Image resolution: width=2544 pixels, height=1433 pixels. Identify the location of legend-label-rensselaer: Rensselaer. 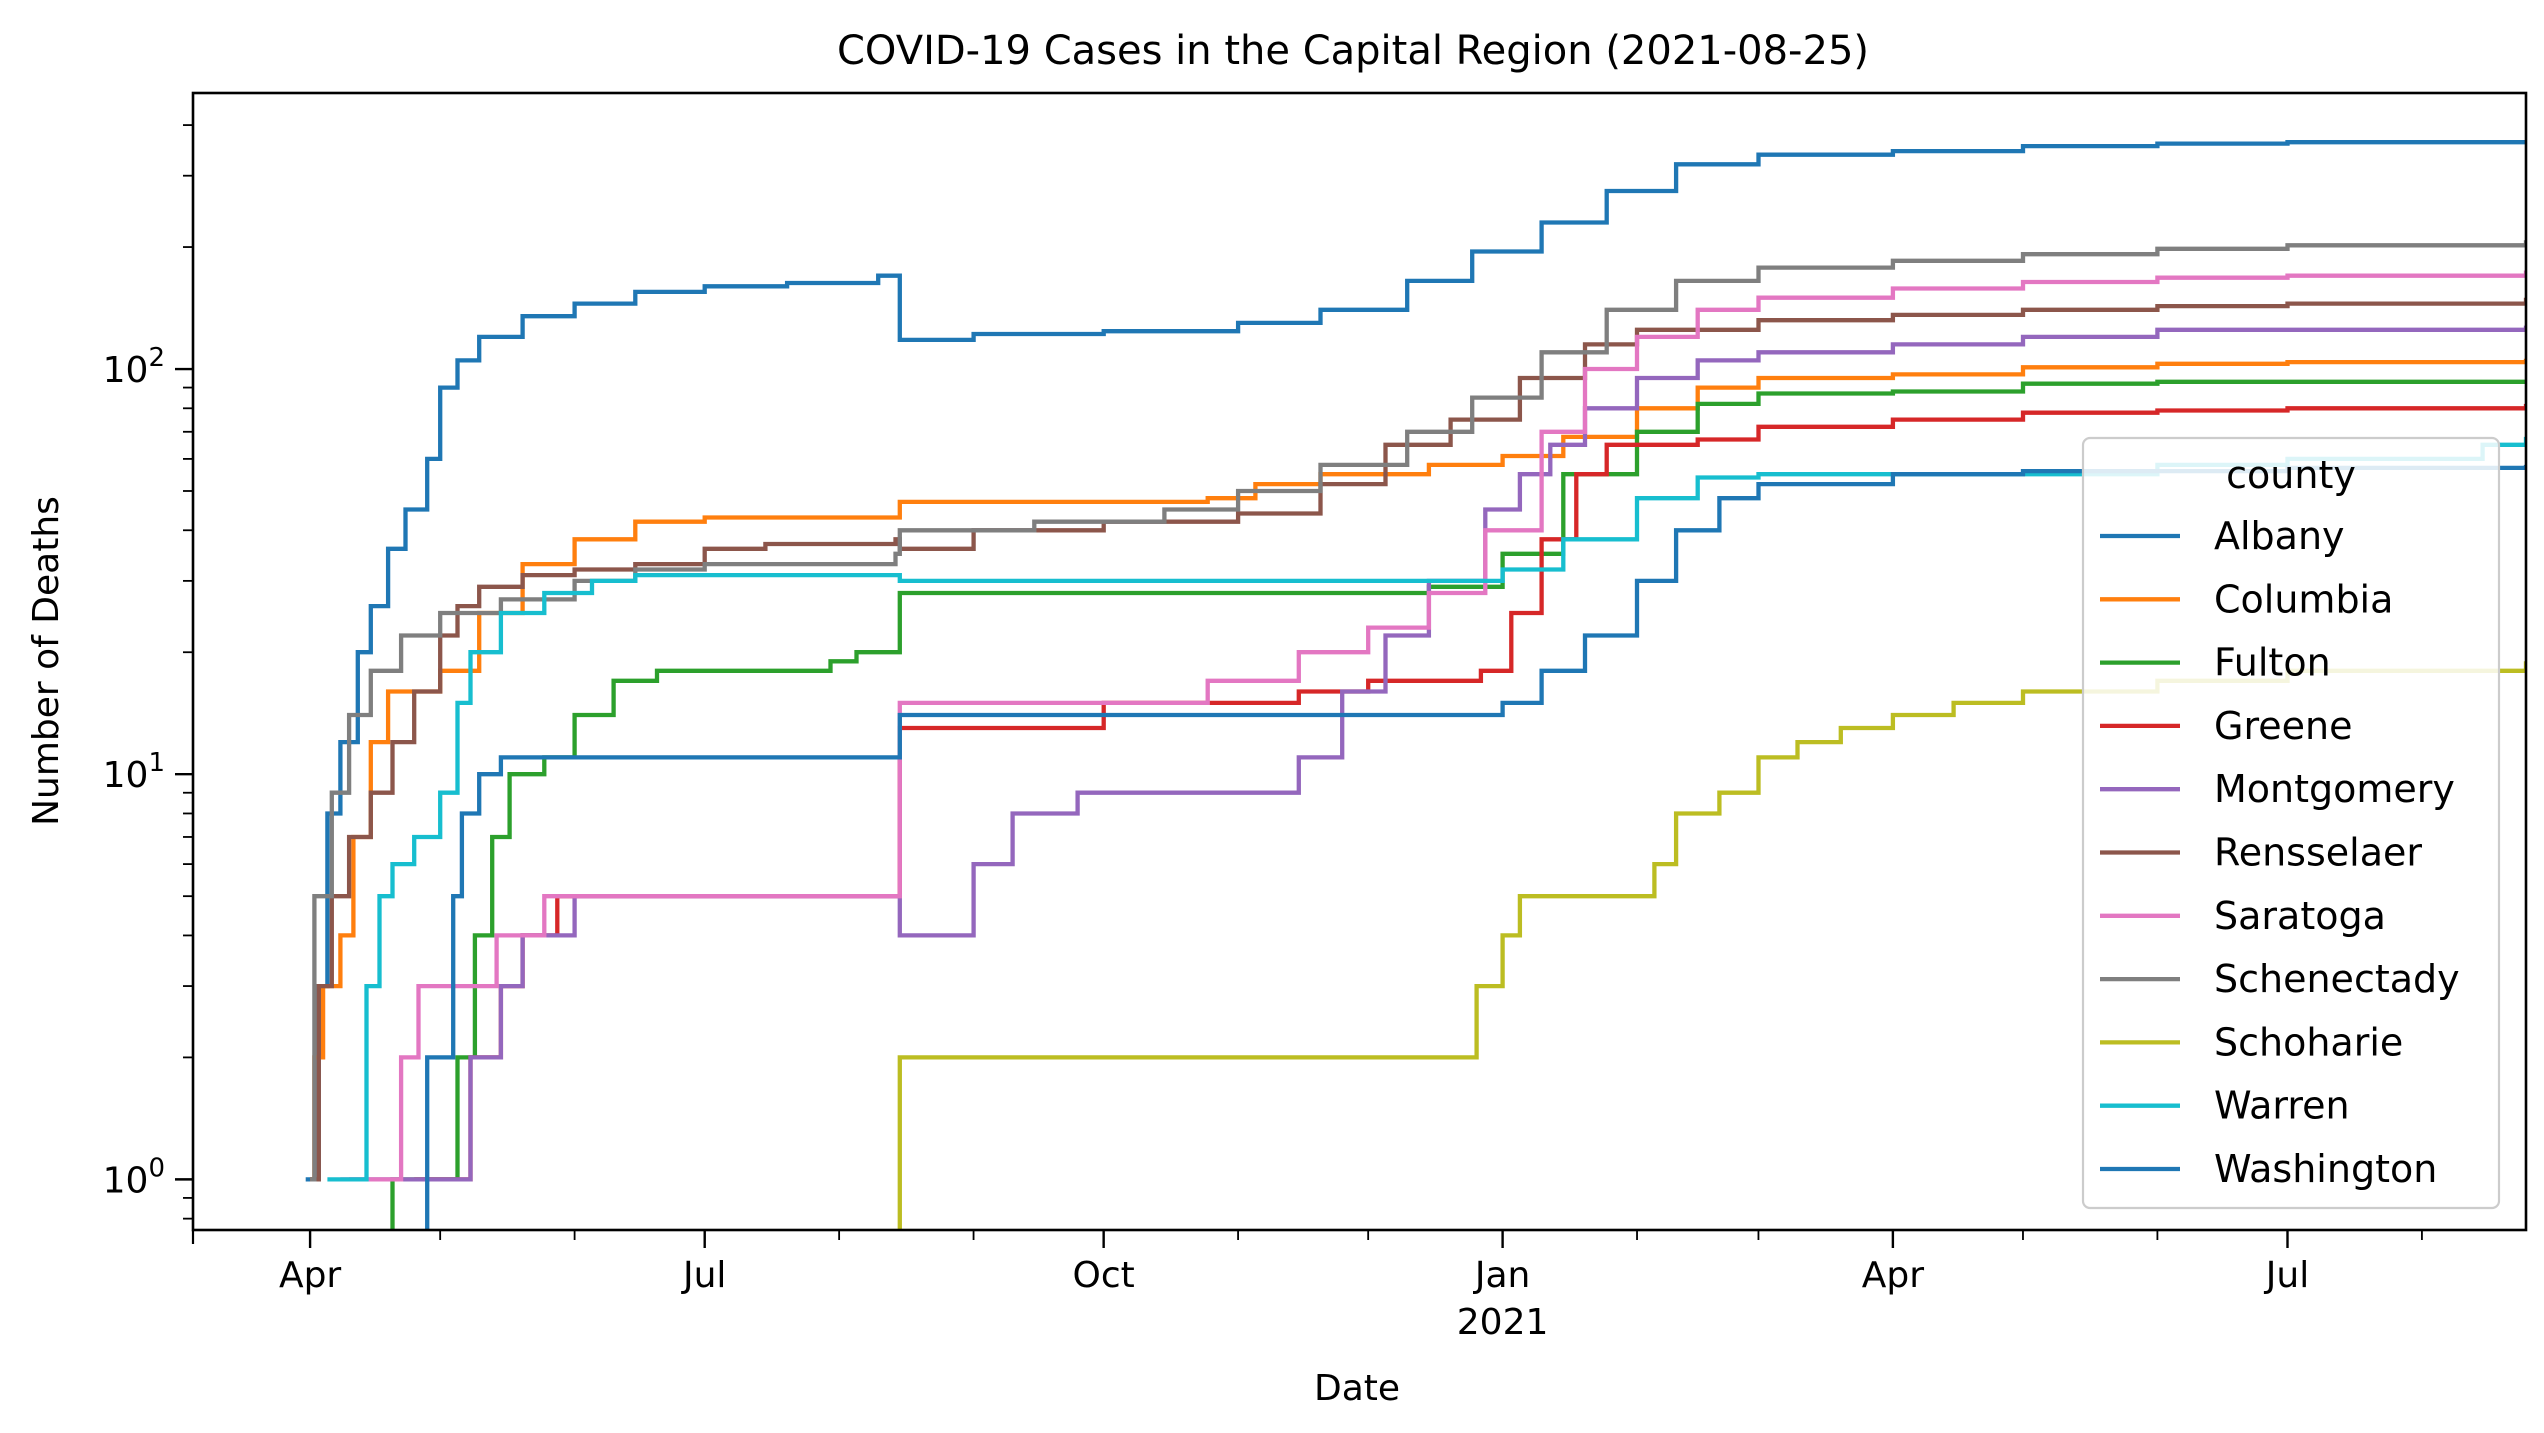
(2318, 853).